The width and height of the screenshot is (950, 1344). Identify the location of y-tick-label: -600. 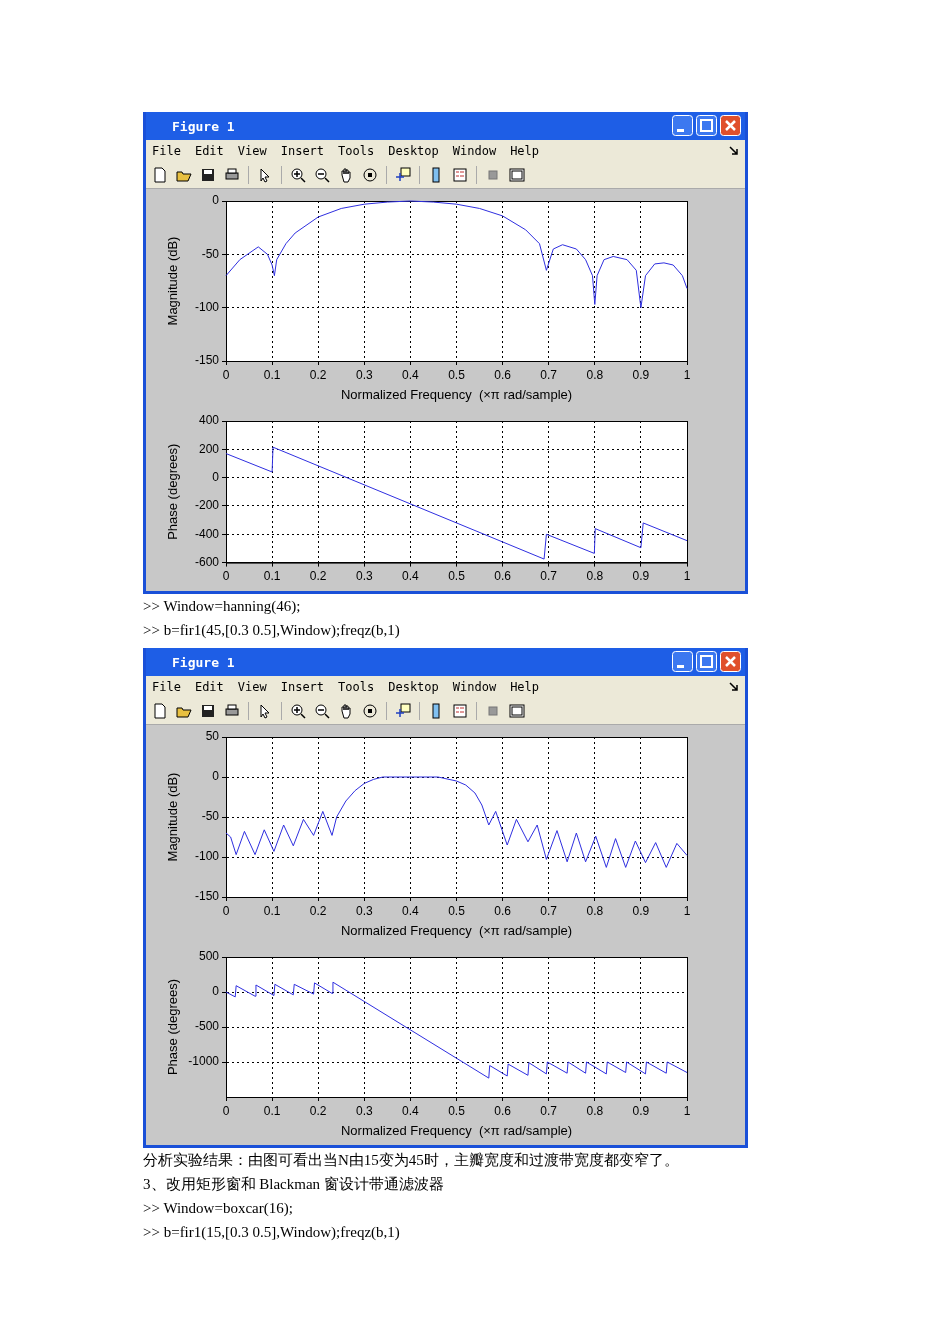
(207, 561).